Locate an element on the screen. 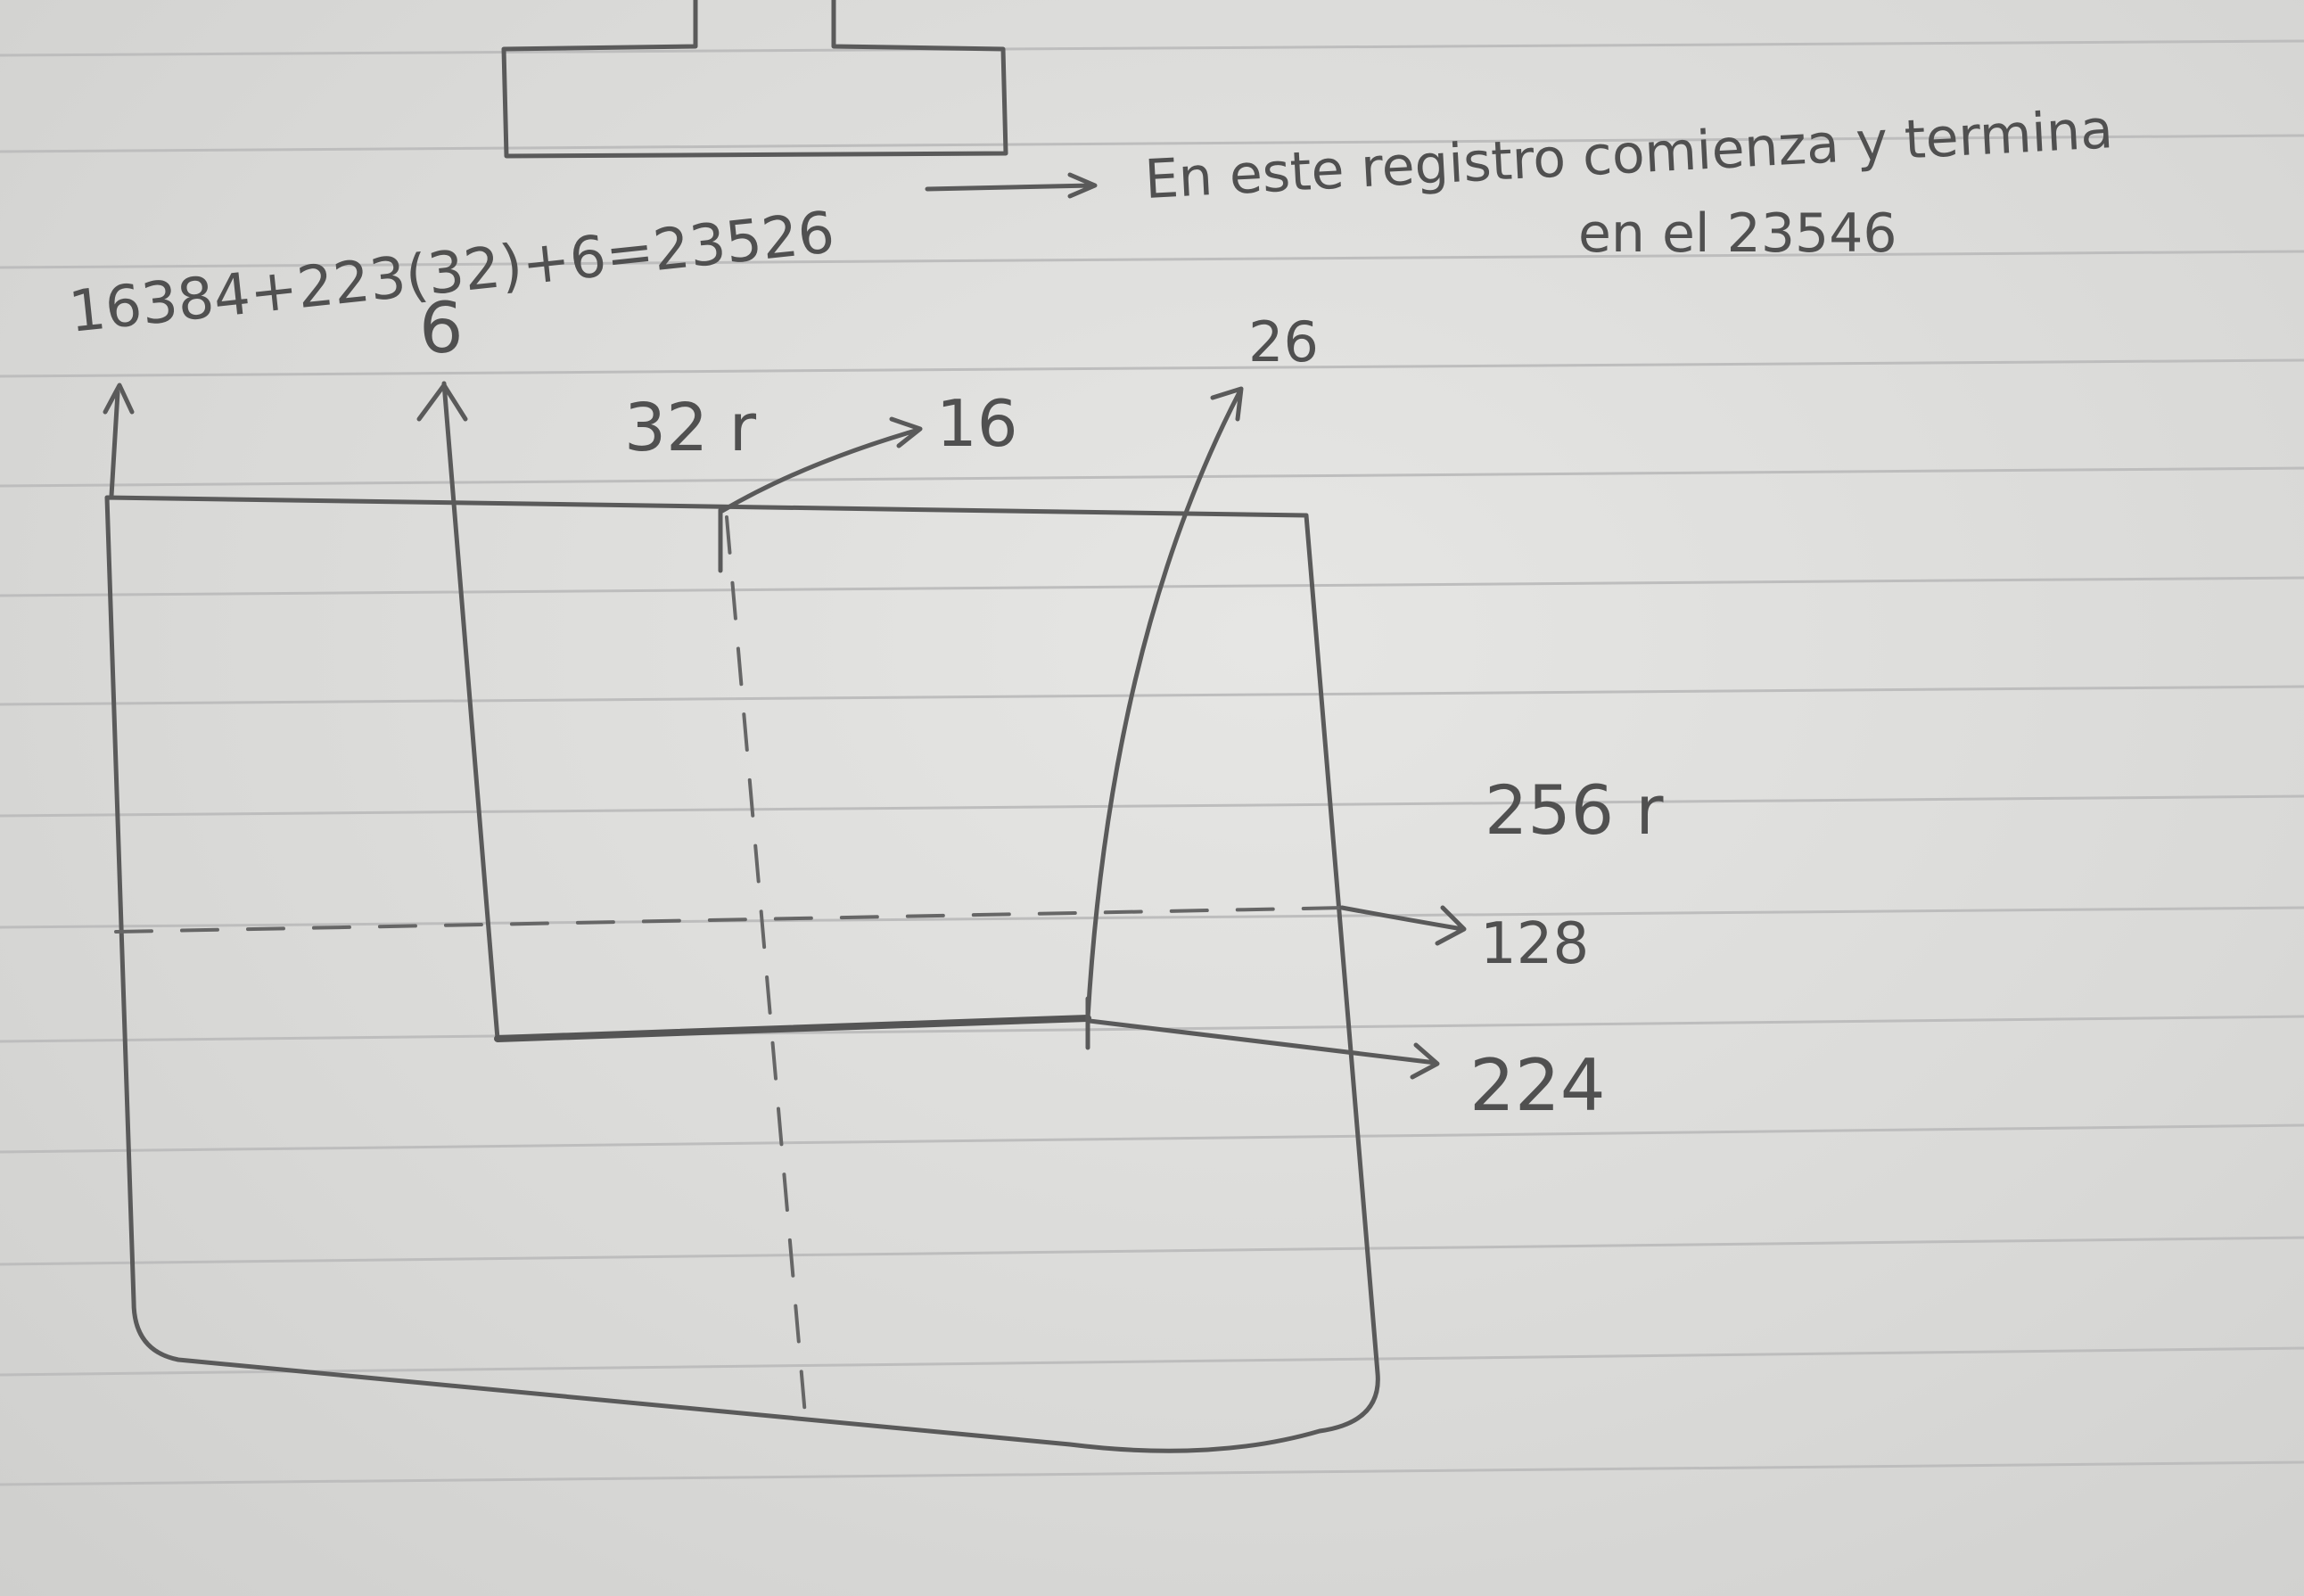  total-size-label: 256 r is located at coordinates (1574, 810).